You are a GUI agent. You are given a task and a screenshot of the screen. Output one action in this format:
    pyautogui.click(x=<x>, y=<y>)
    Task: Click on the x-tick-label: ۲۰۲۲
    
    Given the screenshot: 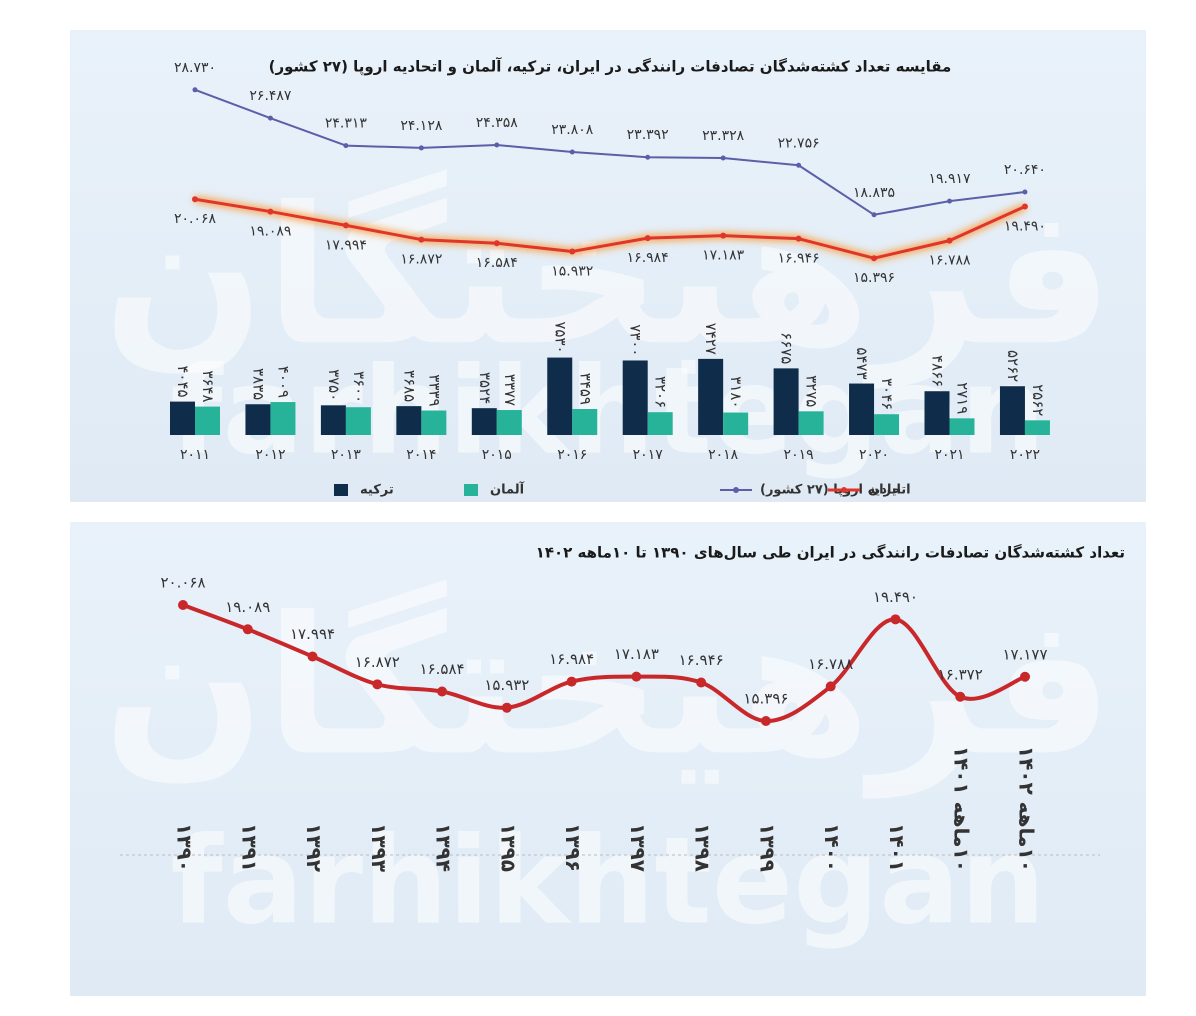 What is the action you would take?
    pyautogui.click(x=1025, y=455)
    